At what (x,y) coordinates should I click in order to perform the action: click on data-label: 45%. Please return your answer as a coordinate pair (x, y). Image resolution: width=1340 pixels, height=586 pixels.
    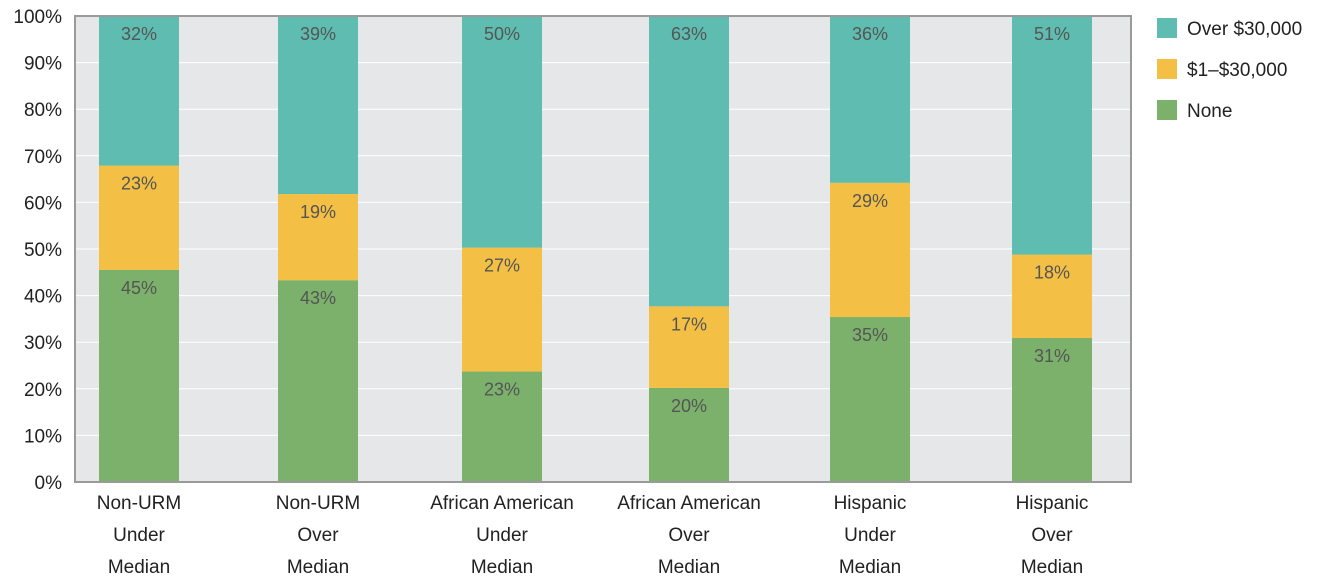
    Looking at the image, I should click on (139, 288).